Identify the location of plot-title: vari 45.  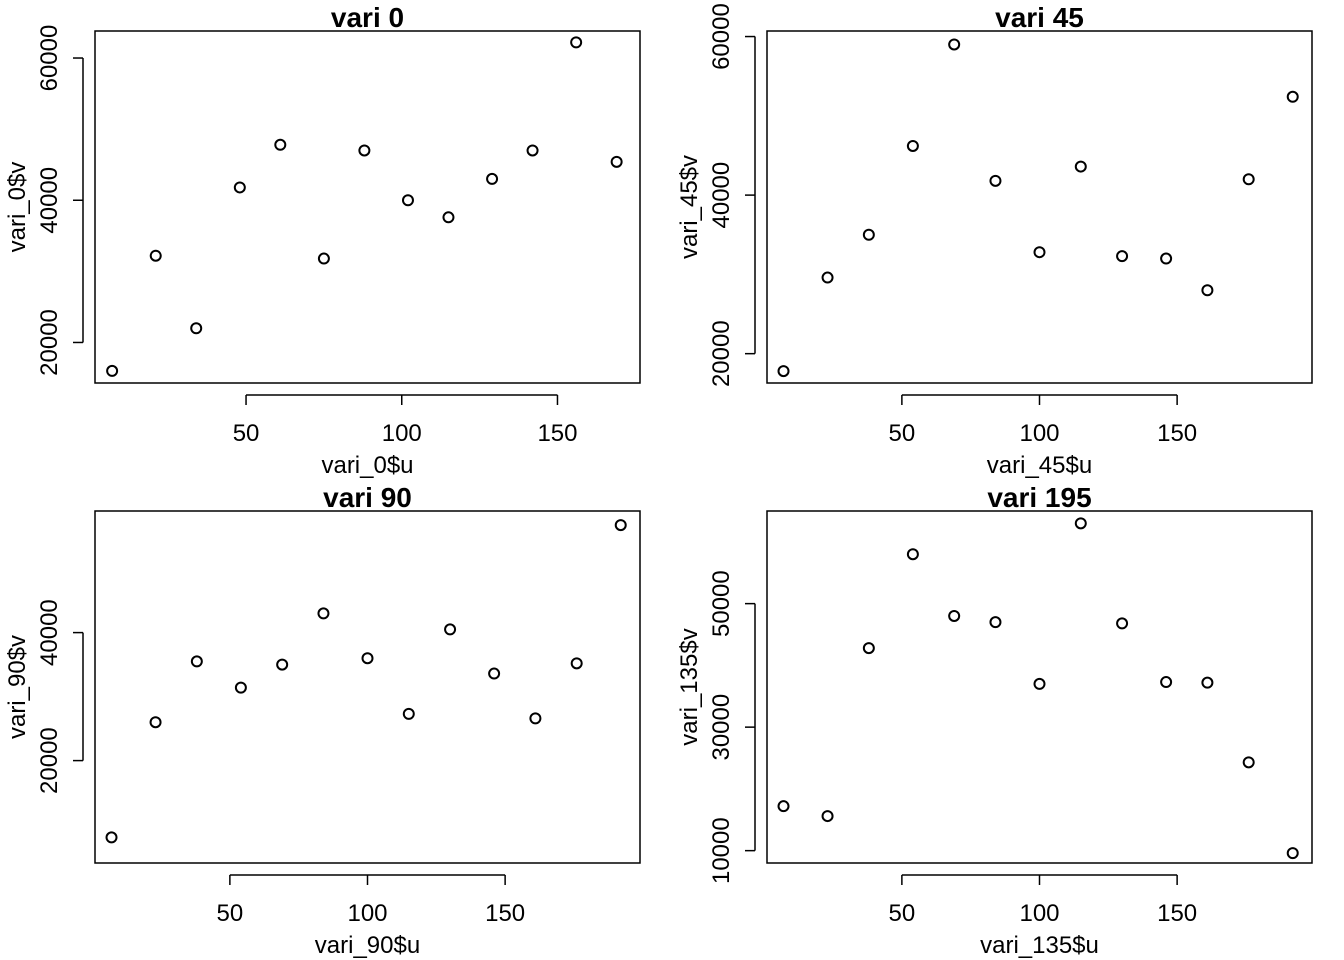
(1039, 17).